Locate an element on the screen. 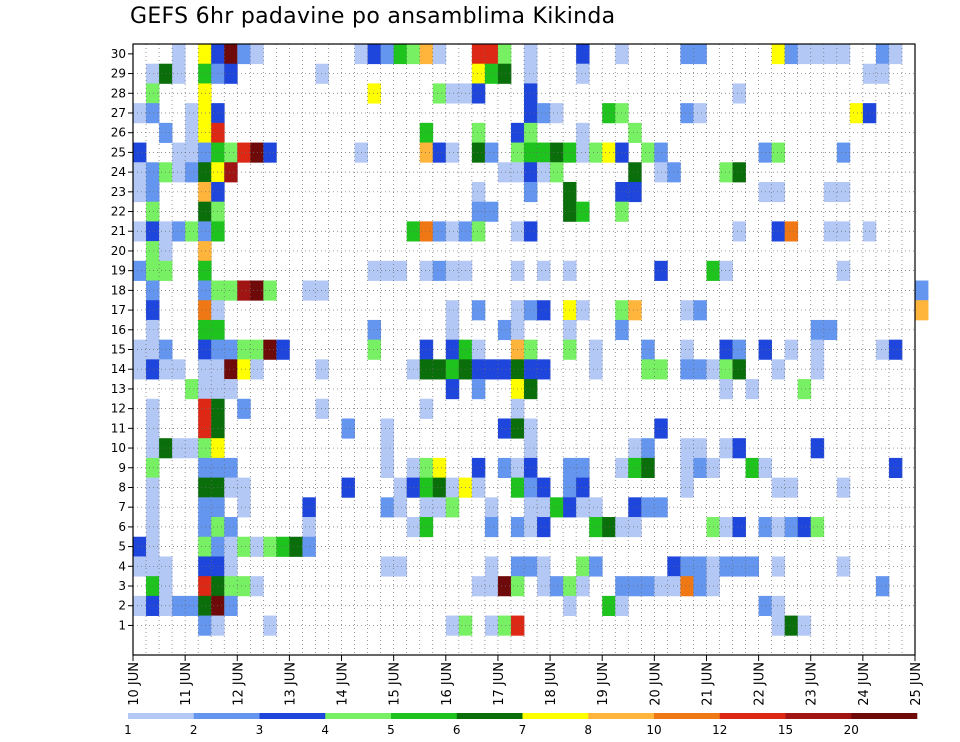  y-tick-label: 15 is located at coordinates (118, 350).